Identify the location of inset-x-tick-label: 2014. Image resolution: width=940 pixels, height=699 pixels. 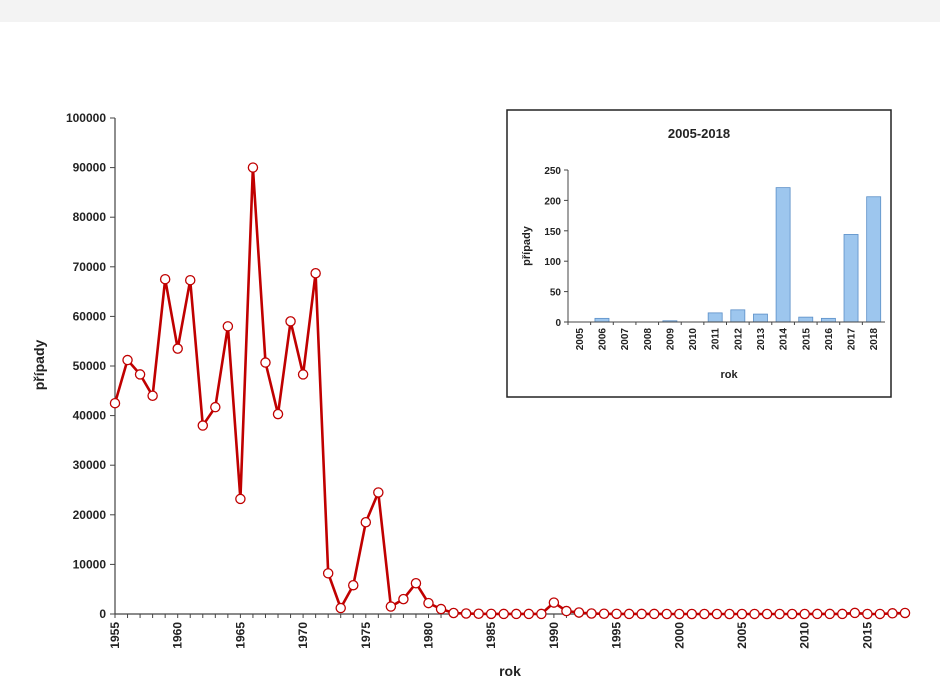
(784, 339).